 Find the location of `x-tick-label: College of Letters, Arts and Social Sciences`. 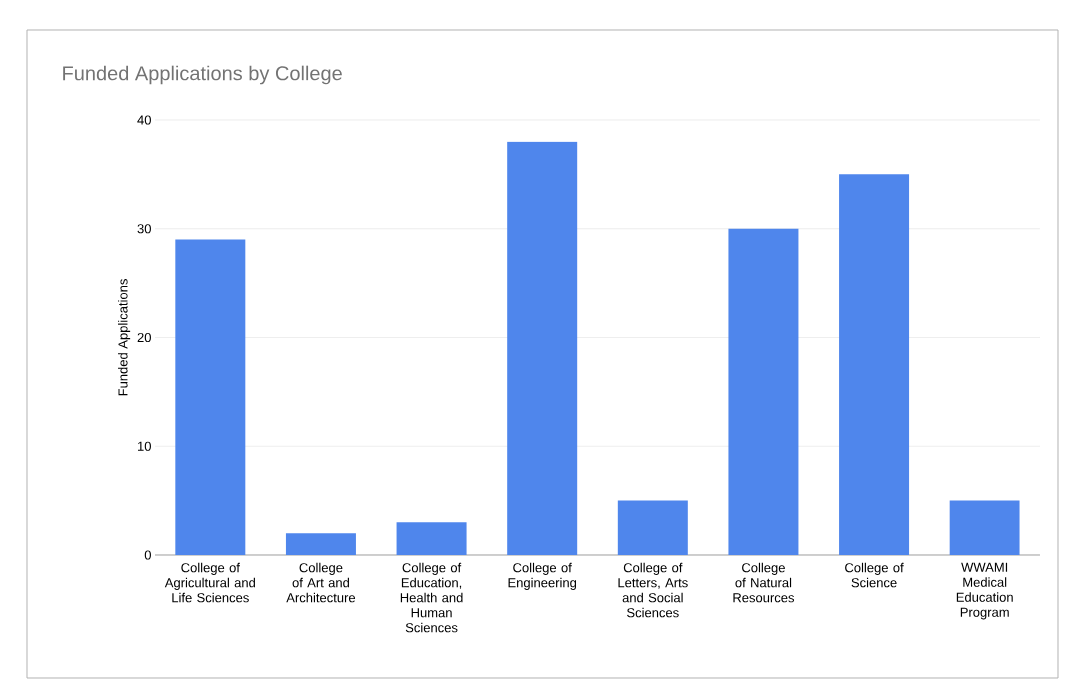

x-tick-label: College of Letters, Arts and Social Sciences is located at coordinates (653, 590).